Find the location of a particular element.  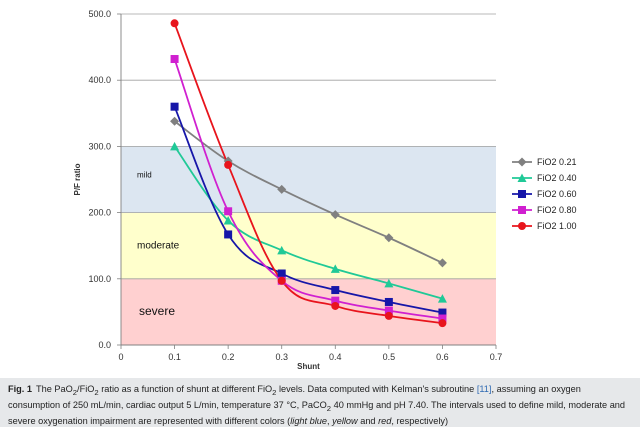

y-tick-label: 200.0 is located at coordinates (99, 213).